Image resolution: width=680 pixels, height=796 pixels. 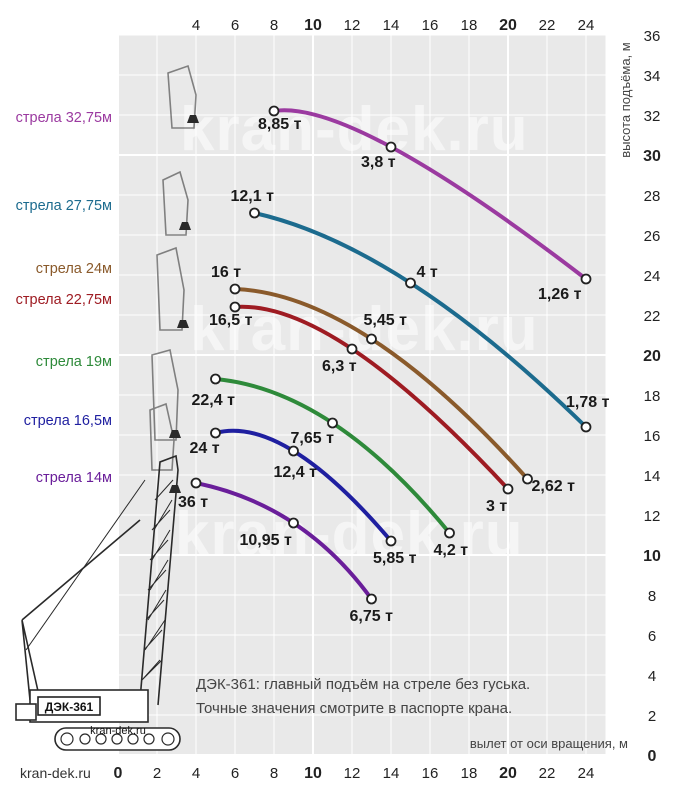 I want to click on point-label: 1,78 т, so click(x=588, y=402).